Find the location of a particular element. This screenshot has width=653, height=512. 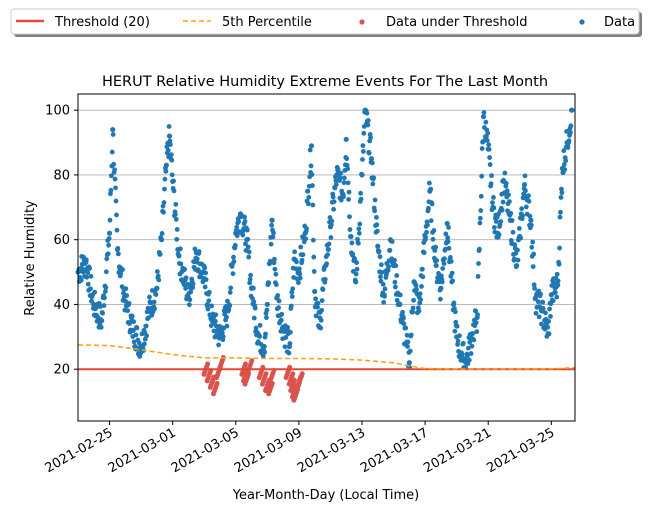

y-tick-label: 20 is located at coordinates (61, 370).